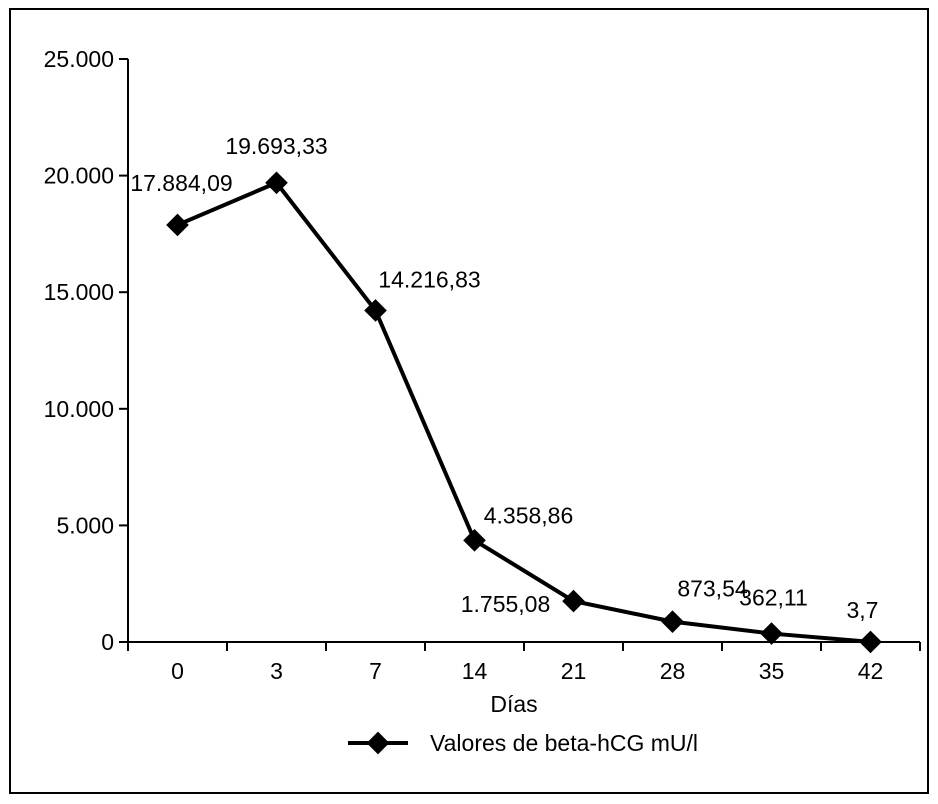 The height and width of the screenshot is (804, 938). I want to click on x-tick-label: 3, so click(276, 671).